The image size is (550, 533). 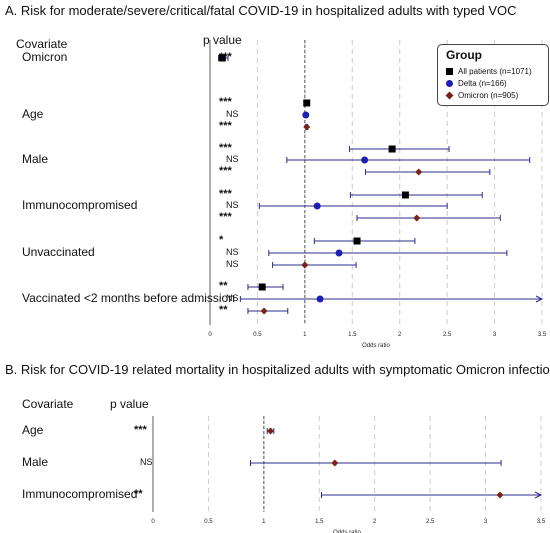 I want to click on panel-b-x-axis-label: Odds ratio, so click(x=347, y=531).